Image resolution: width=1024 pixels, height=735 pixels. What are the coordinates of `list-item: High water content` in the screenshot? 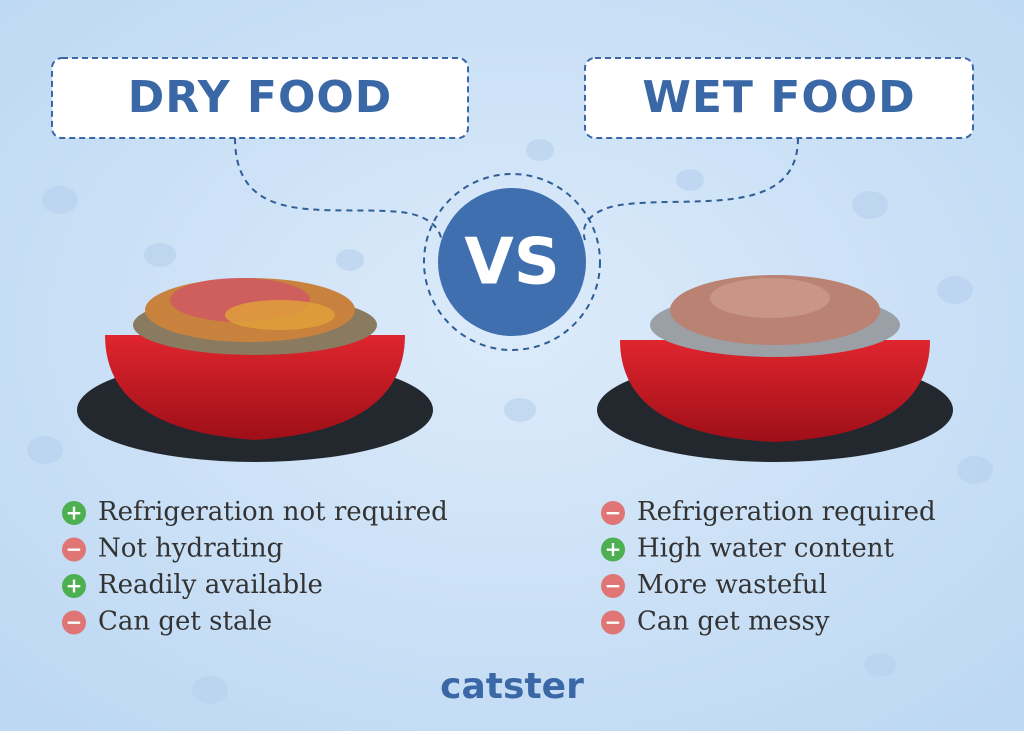 It's located at (765, 549).